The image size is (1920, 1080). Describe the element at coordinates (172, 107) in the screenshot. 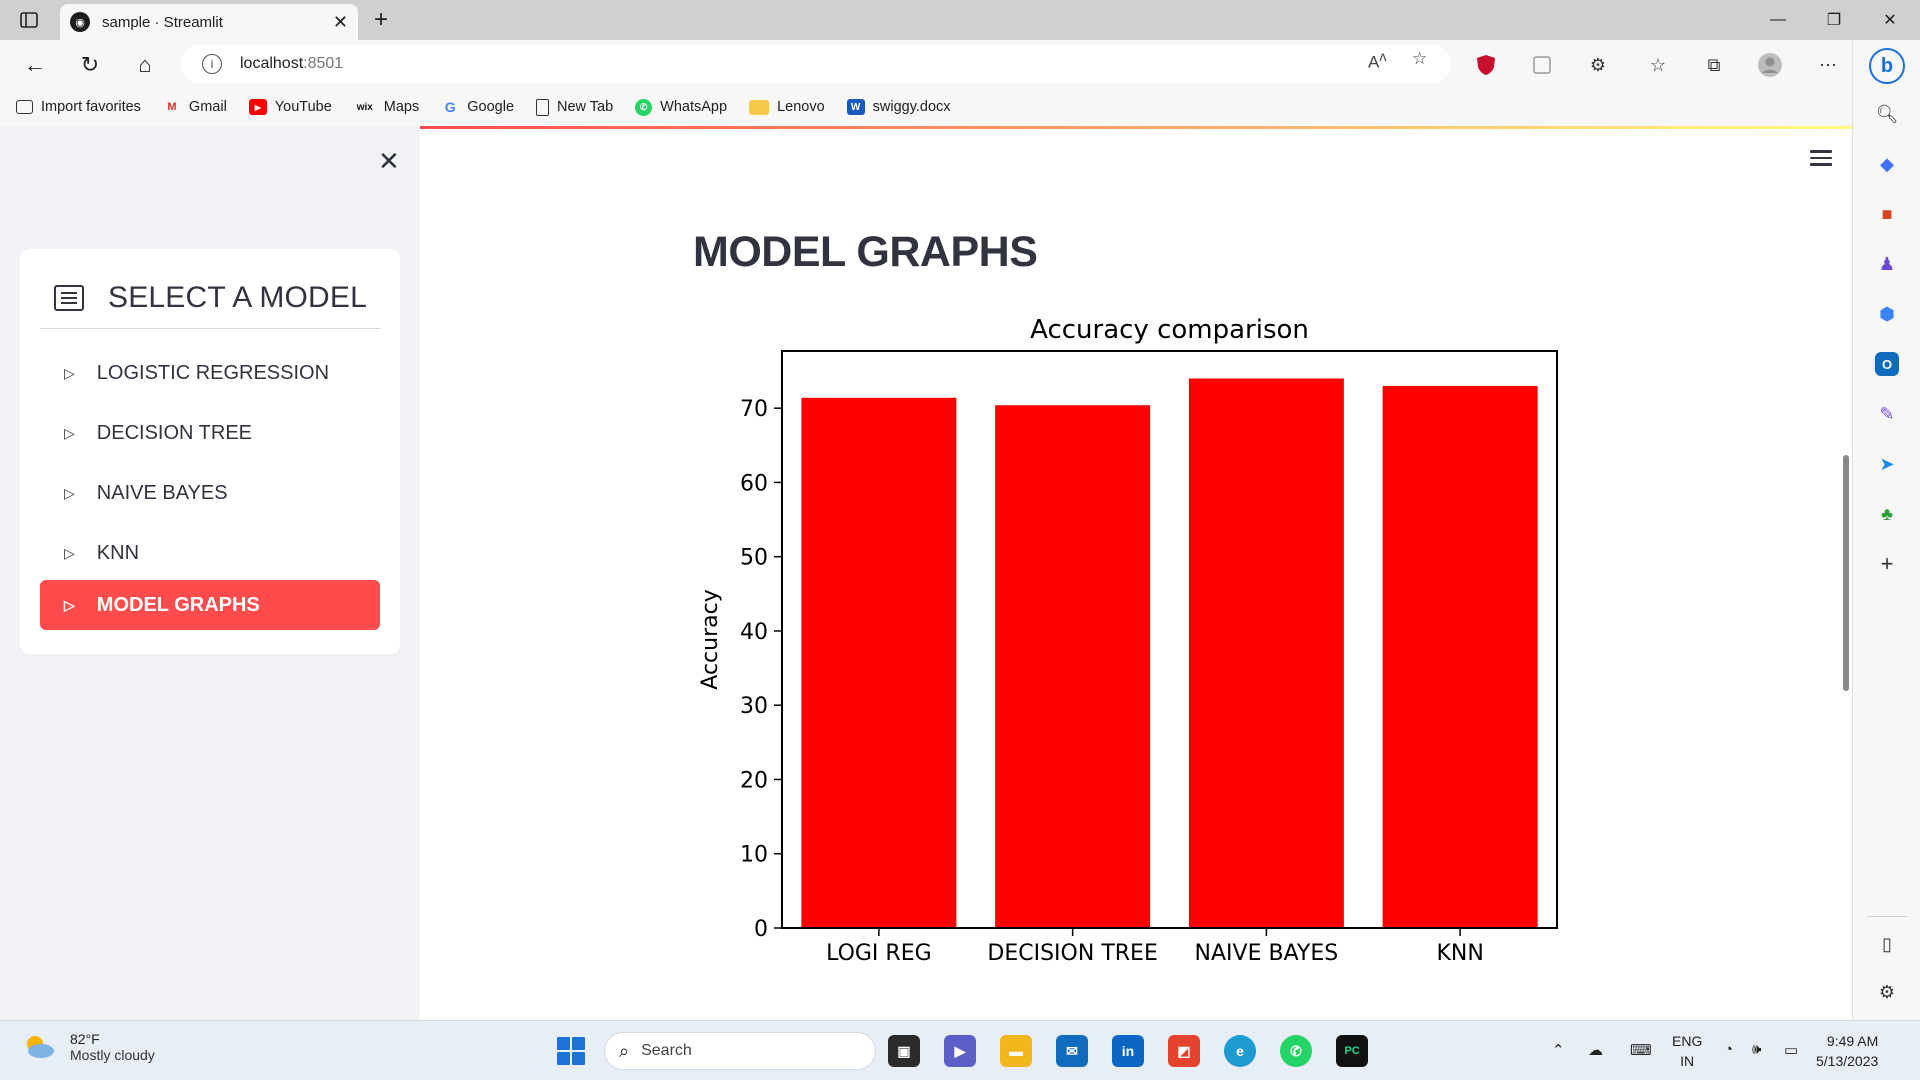

I see `gmail-icon: M` at that location.